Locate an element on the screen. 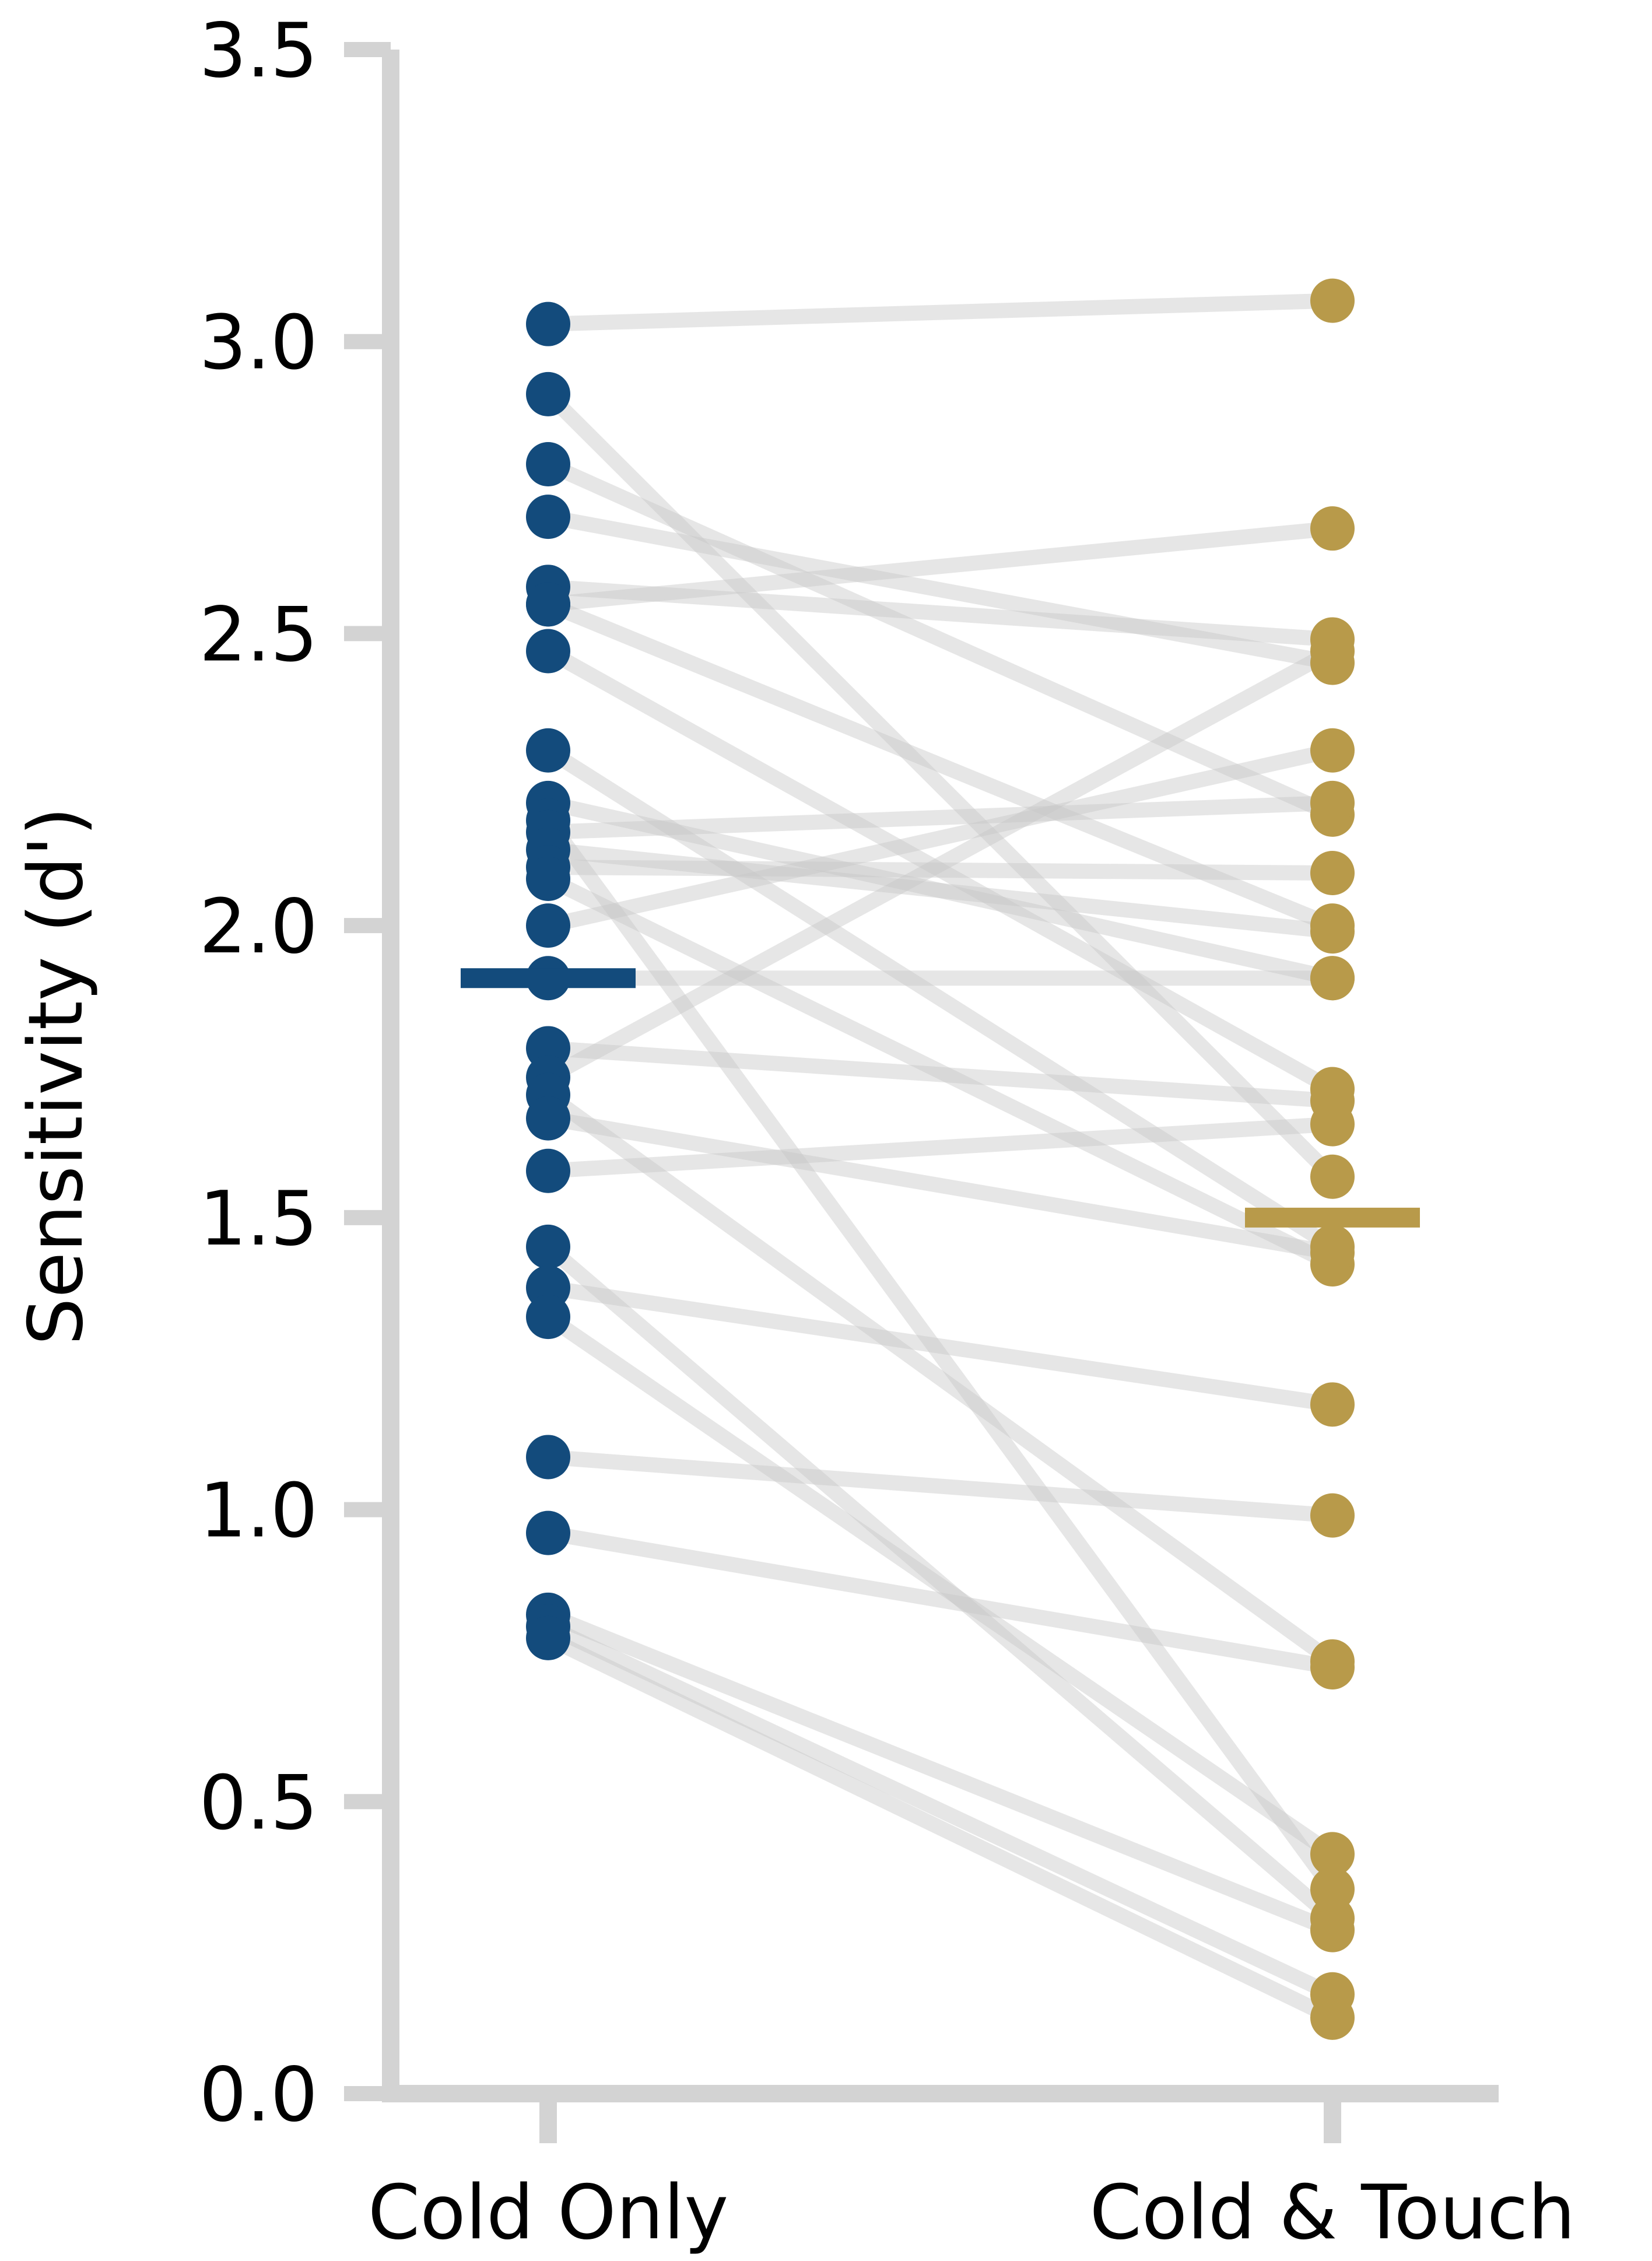  y-tick-label: 0.5 is located at coordinates (258, 1803).